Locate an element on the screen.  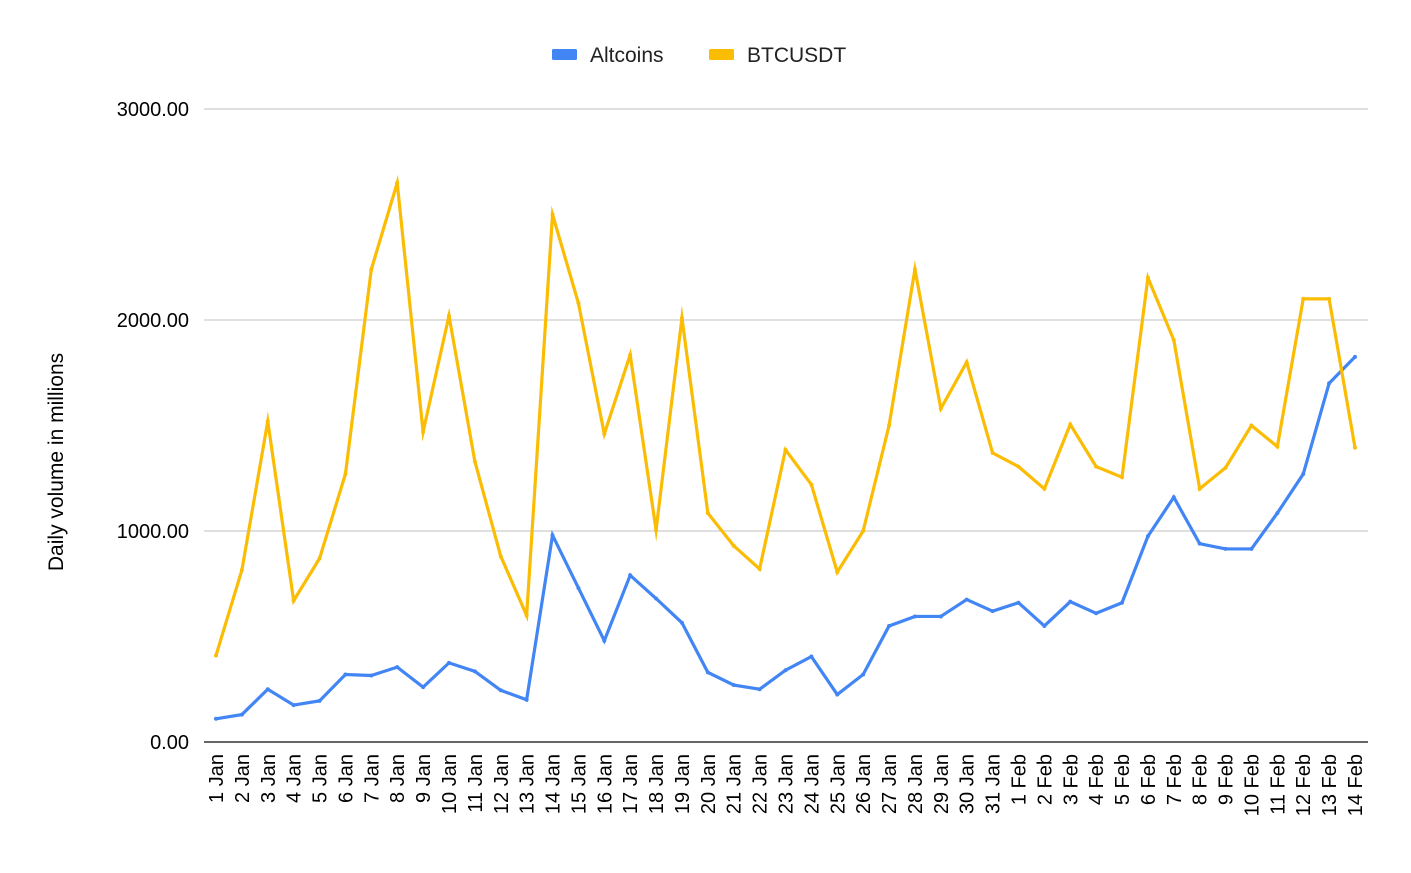
x-tick-label: 27 Jan is located at coordinates (890, 784).